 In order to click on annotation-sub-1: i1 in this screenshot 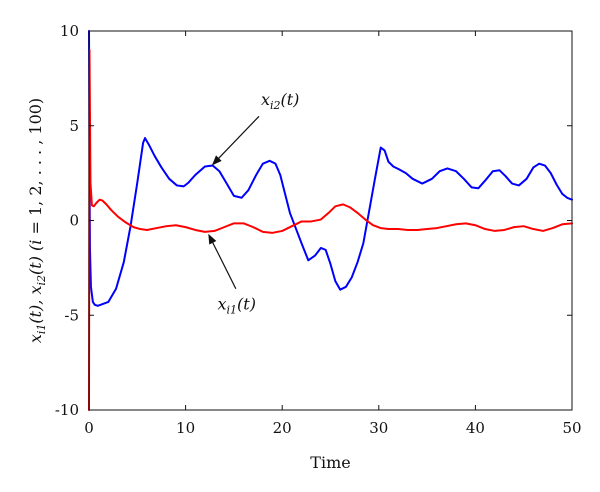, I will do `click(232, 310)`.